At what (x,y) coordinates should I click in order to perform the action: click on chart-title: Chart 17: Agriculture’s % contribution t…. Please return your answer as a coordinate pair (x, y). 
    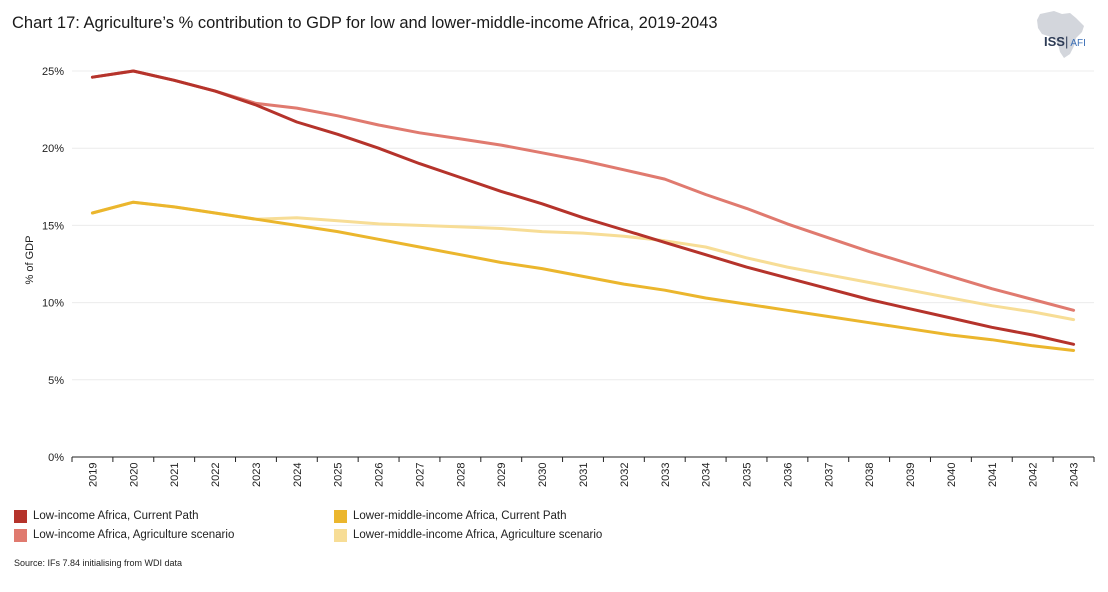
    Looking at the image, I should click on (365, 23).